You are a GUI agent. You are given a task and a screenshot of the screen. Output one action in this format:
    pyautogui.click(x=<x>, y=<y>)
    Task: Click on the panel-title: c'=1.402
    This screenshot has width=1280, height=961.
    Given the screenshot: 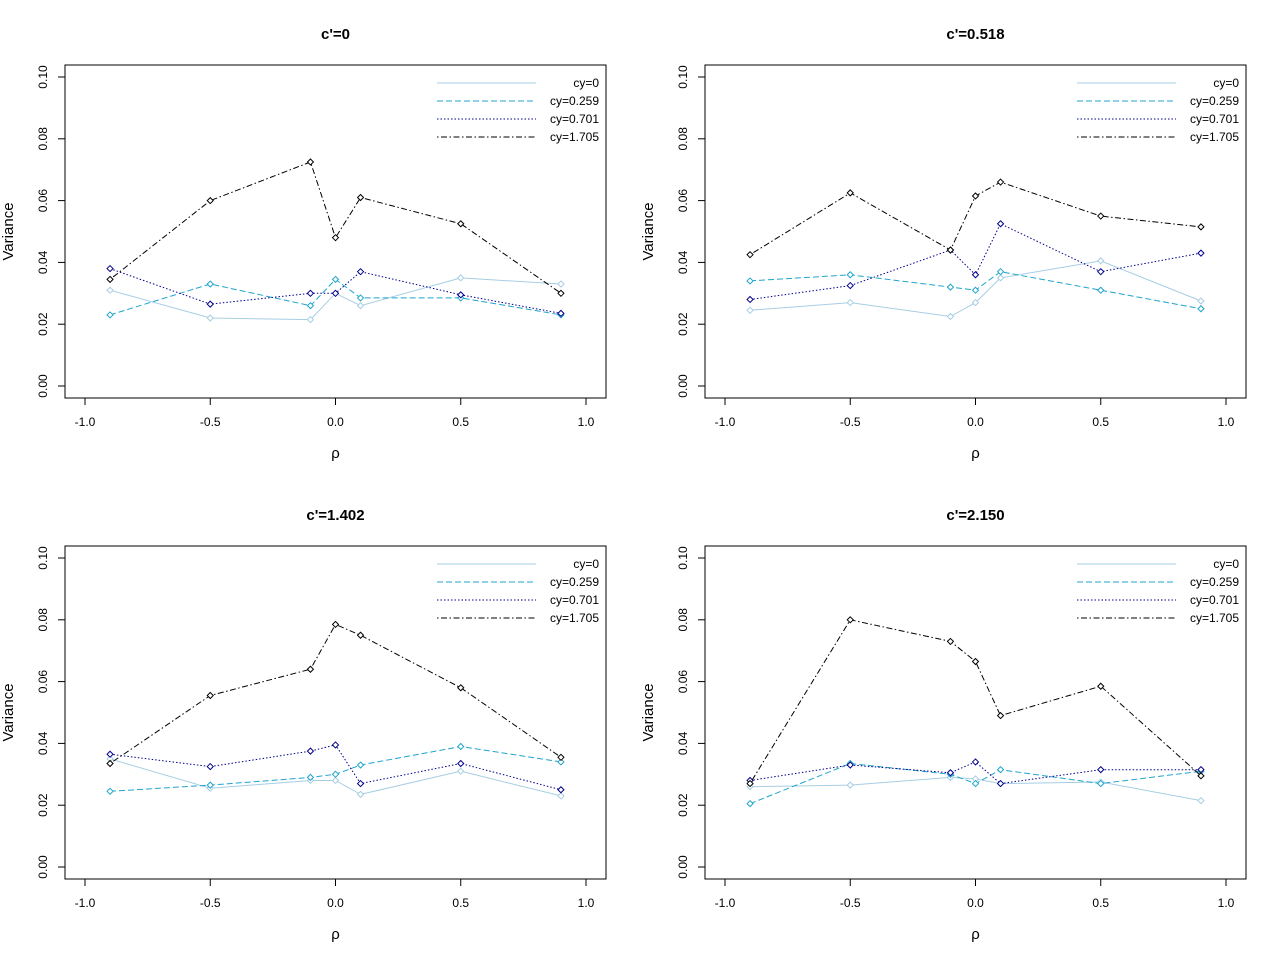 What is the action you would take?
    pyautogui.click(x=335, y=515)
    